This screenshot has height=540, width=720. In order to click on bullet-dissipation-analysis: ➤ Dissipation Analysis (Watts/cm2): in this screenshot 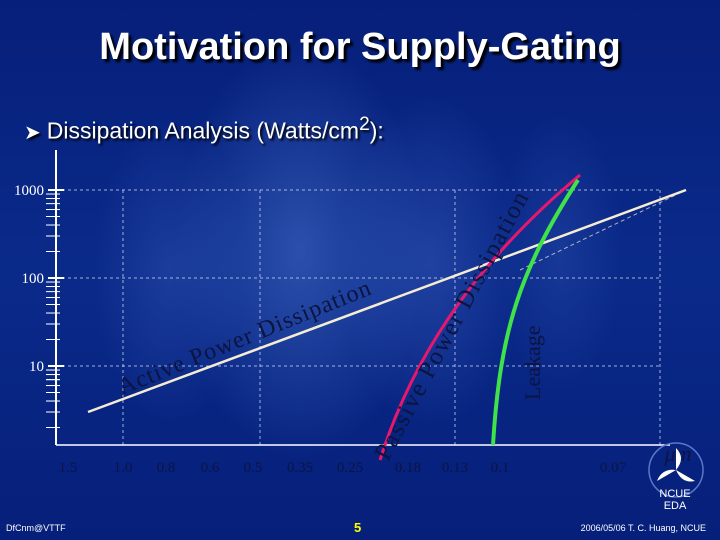, I will do `click(204, 129)`.